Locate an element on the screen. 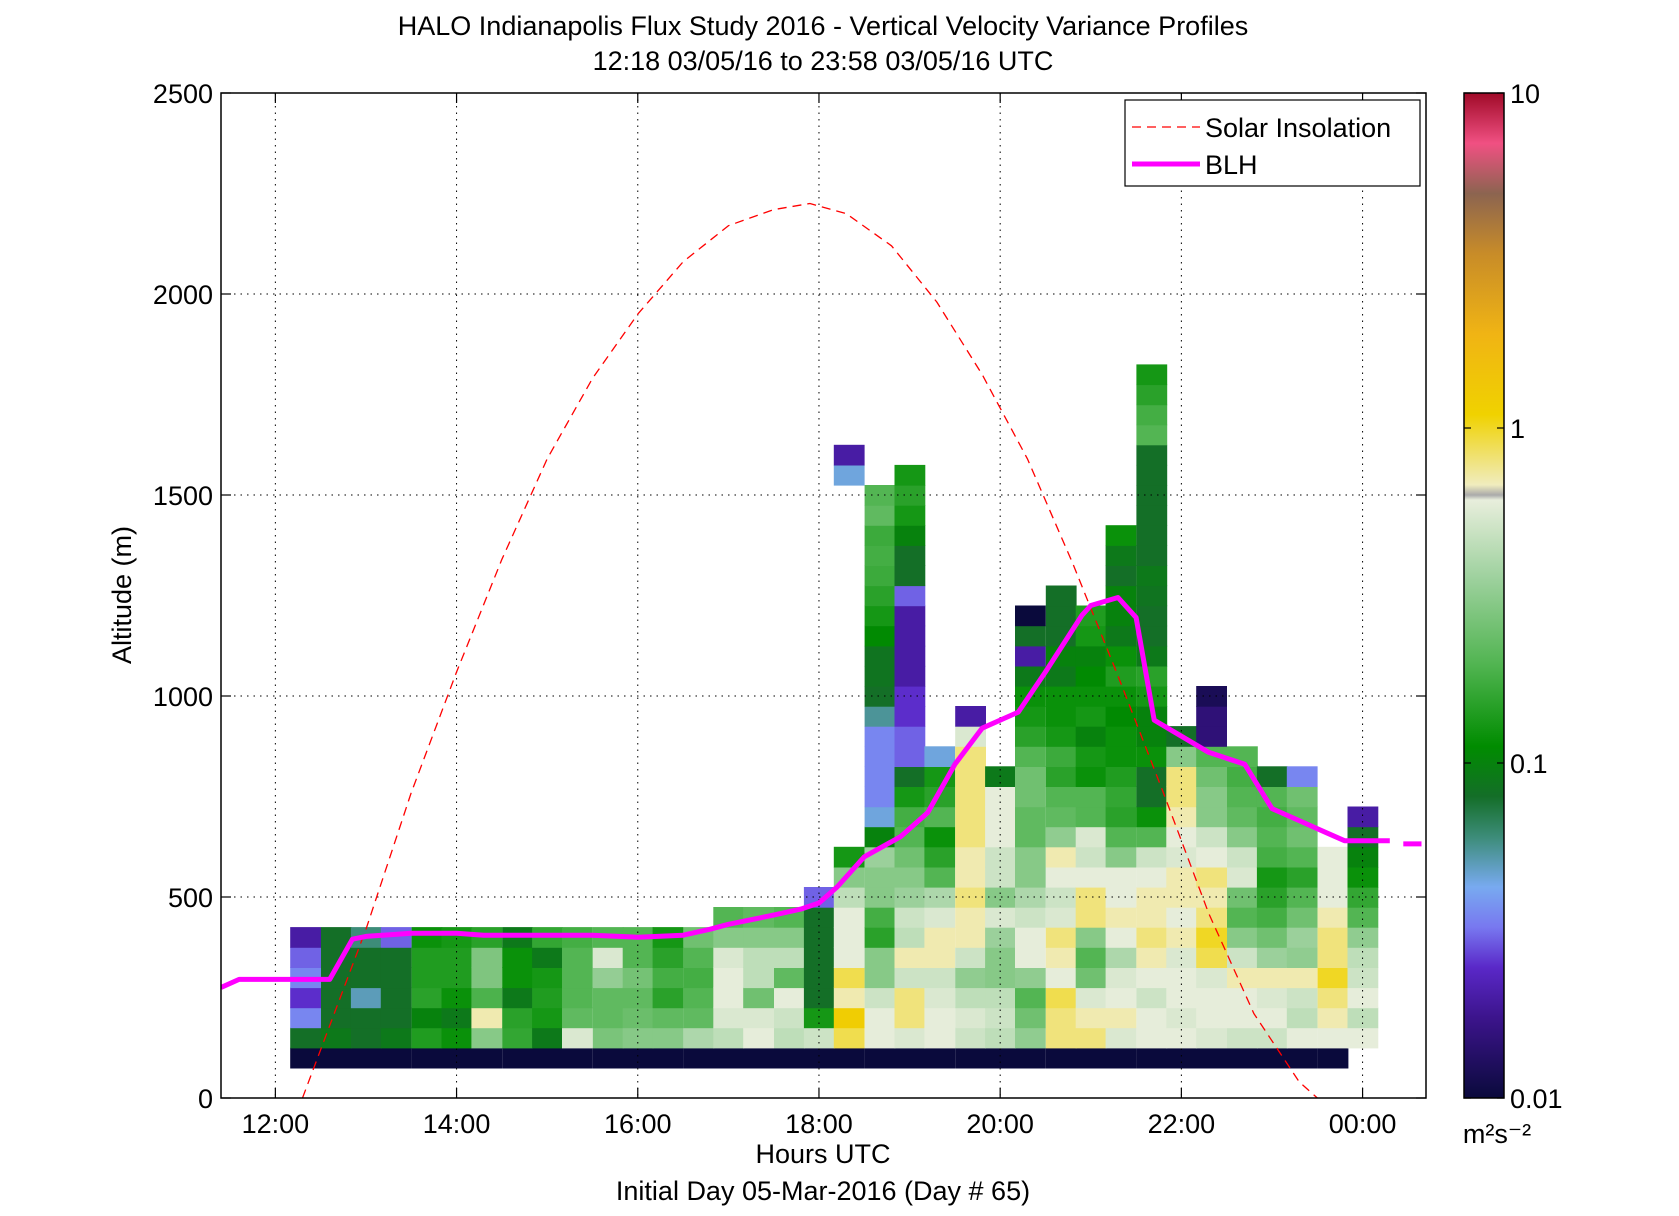 The image size is (1679, 1216). x-tick-label: 22:00 is located at coordinates (1182, 1124).